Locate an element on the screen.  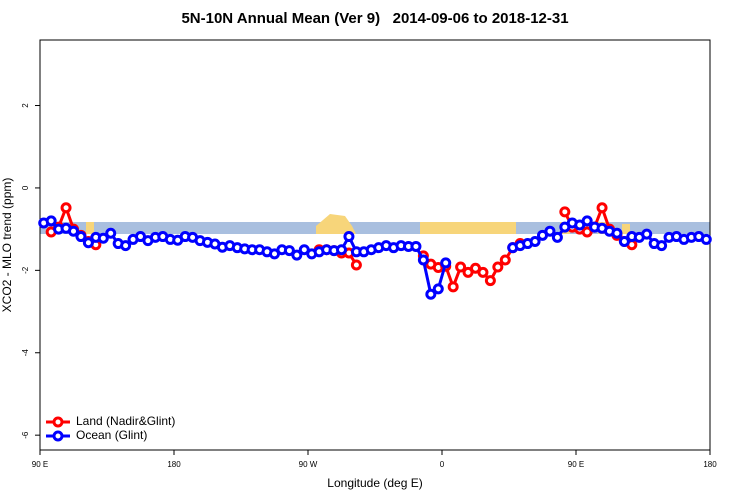
legend-label: Land (Nadir&Glint) is located at coordinates (125, 421).